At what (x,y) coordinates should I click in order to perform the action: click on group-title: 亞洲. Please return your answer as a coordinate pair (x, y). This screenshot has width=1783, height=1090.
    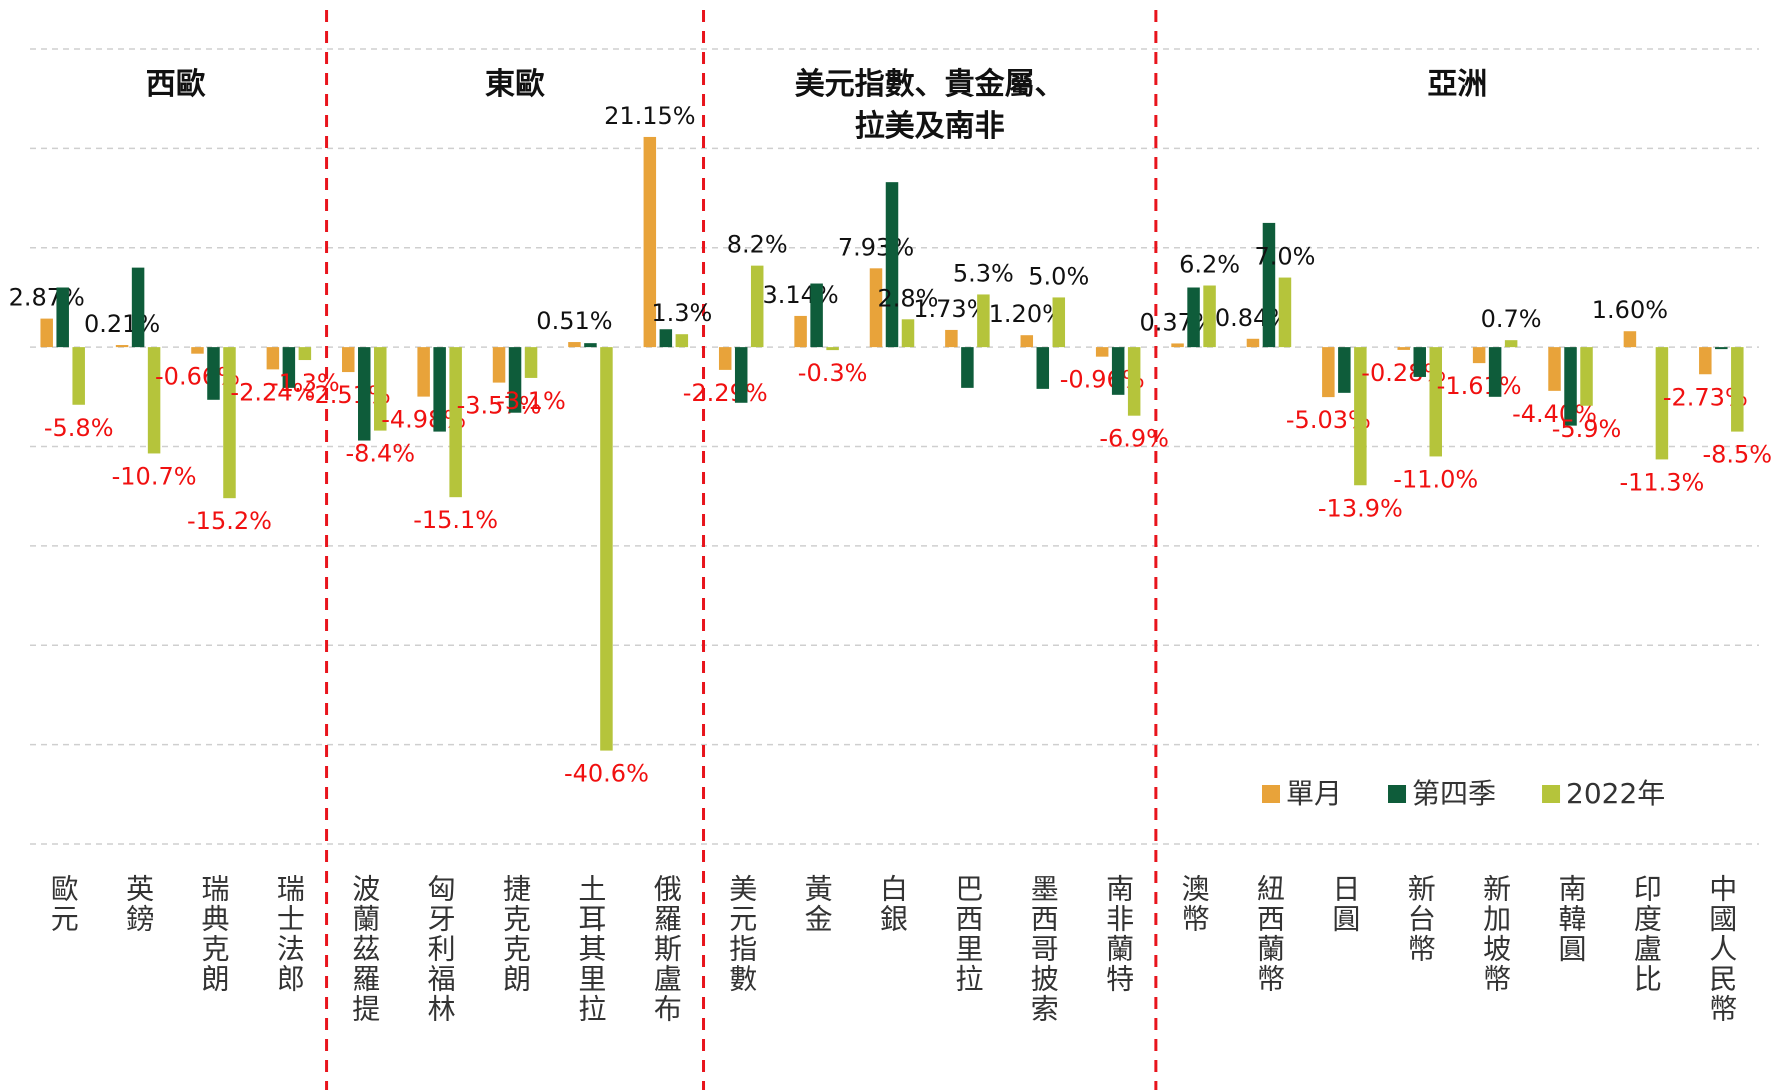
    Looking at the image, I should click on (1457, 84).